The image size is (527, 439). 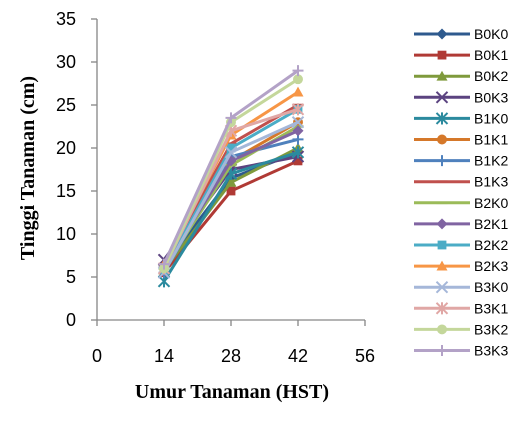 I want to click on x-tick-label: 0, so click(x=97, y=356).